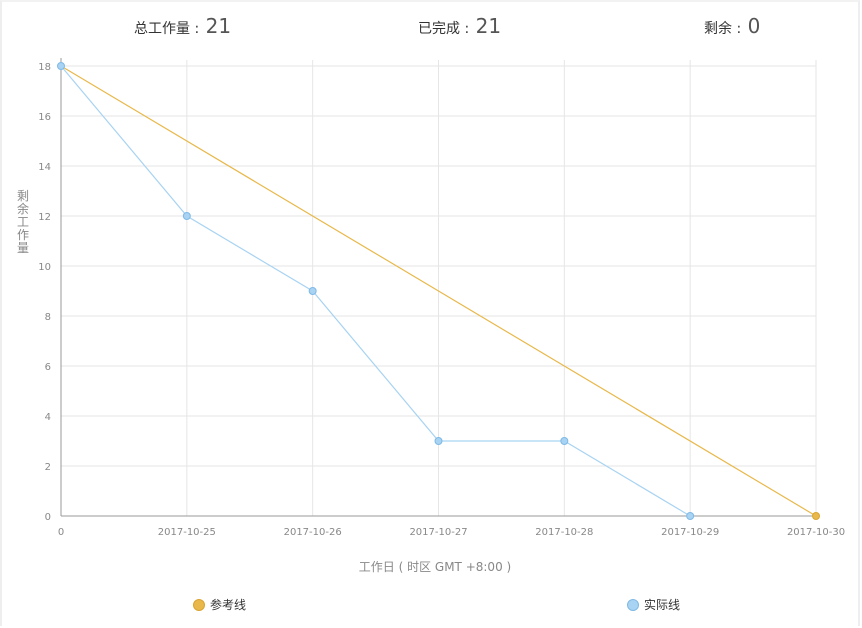  Describe the element at coordinates (725, 29) in the screenshot. I see `remaining-label: 剩余 :` at that location.